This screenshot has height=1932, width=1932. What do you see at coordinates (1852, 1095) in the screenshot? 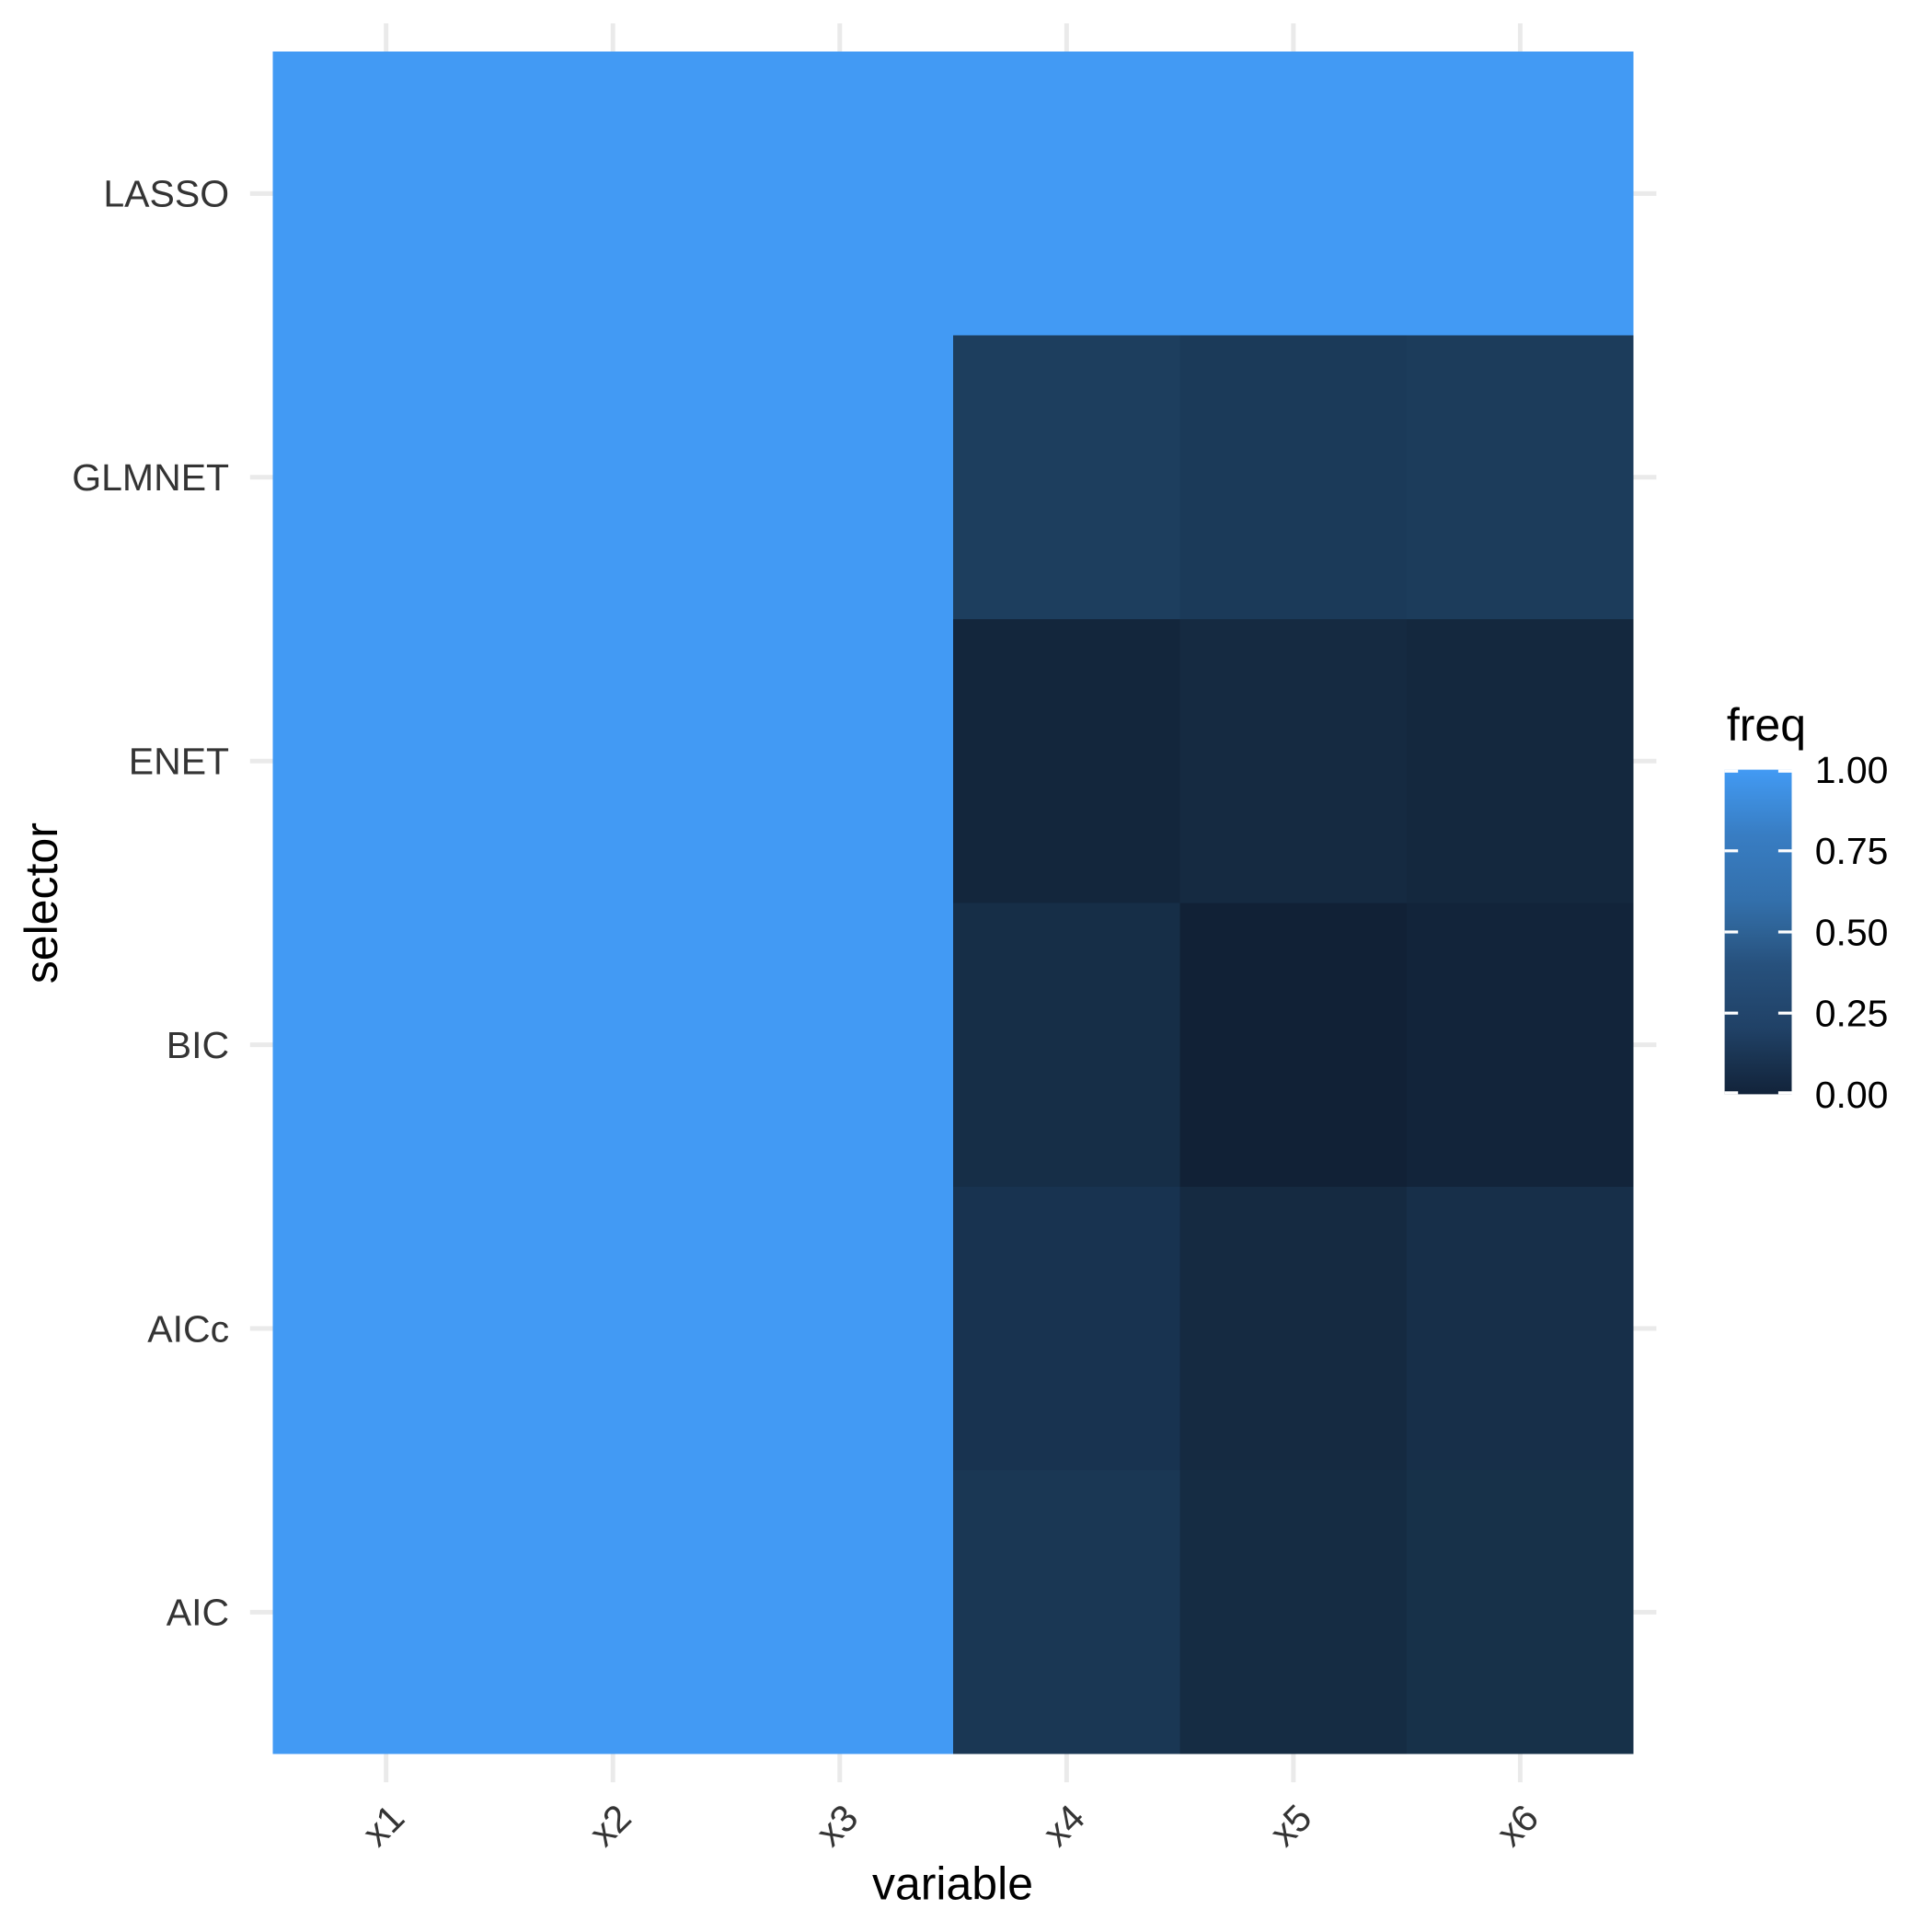
I see `svg-text: 0.00` at bounding box center [1852, 1095].